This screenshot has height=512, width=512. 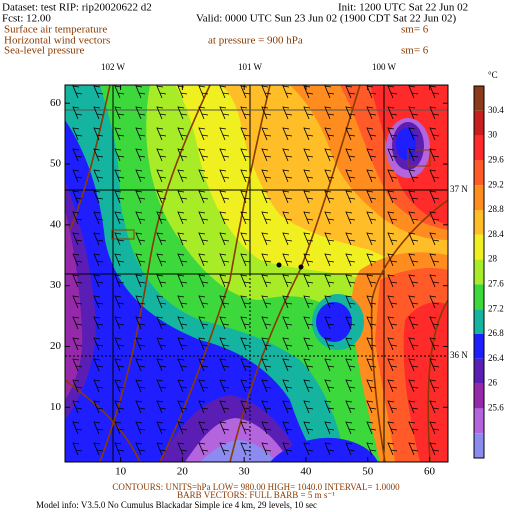 What do you see at coordinates (459, 189) in the screenshot?
I see `latitude-label: 37 N` at bounding box center [459, 189].